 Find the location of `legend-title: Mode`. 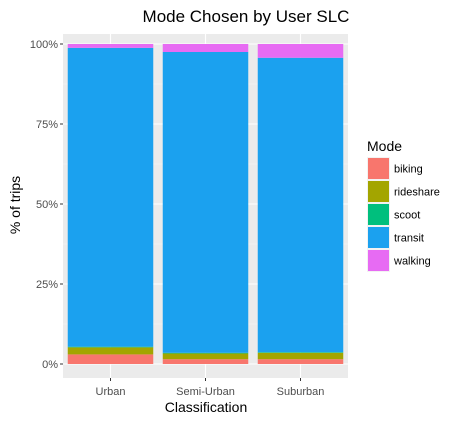

legend-title: Mode is located at coordinates (384, 146).